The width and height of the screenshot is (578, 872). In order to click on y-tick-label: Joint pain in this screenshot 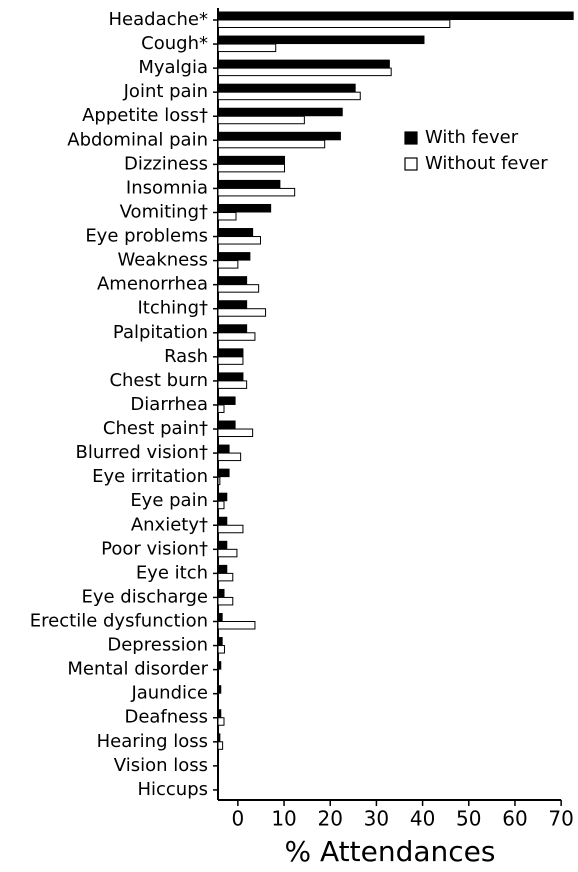, I will do `click(165, 91)`.